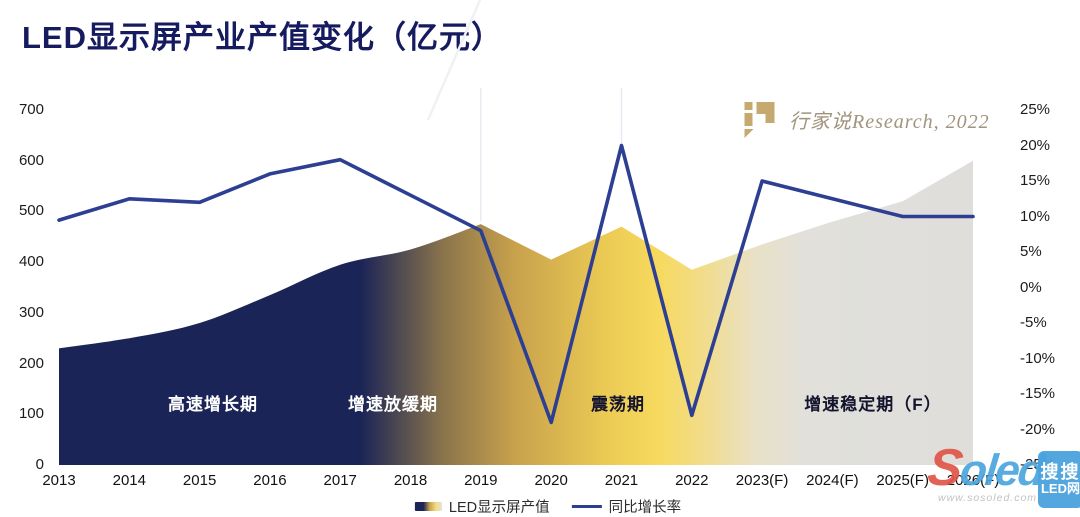  I want to click on sosoled-wordmark: Soled, so click(985, 468).